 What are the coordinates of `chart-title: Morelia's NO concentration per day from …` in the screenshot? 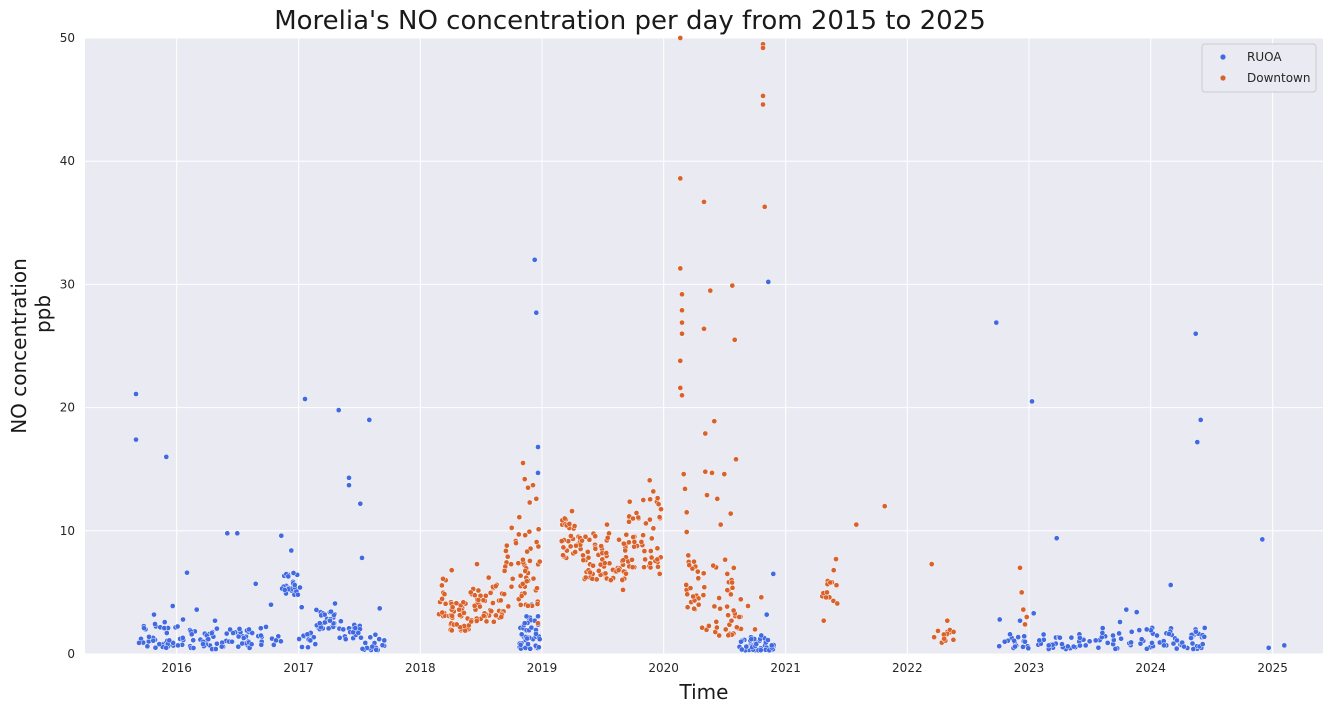 It's located at (630, 21).